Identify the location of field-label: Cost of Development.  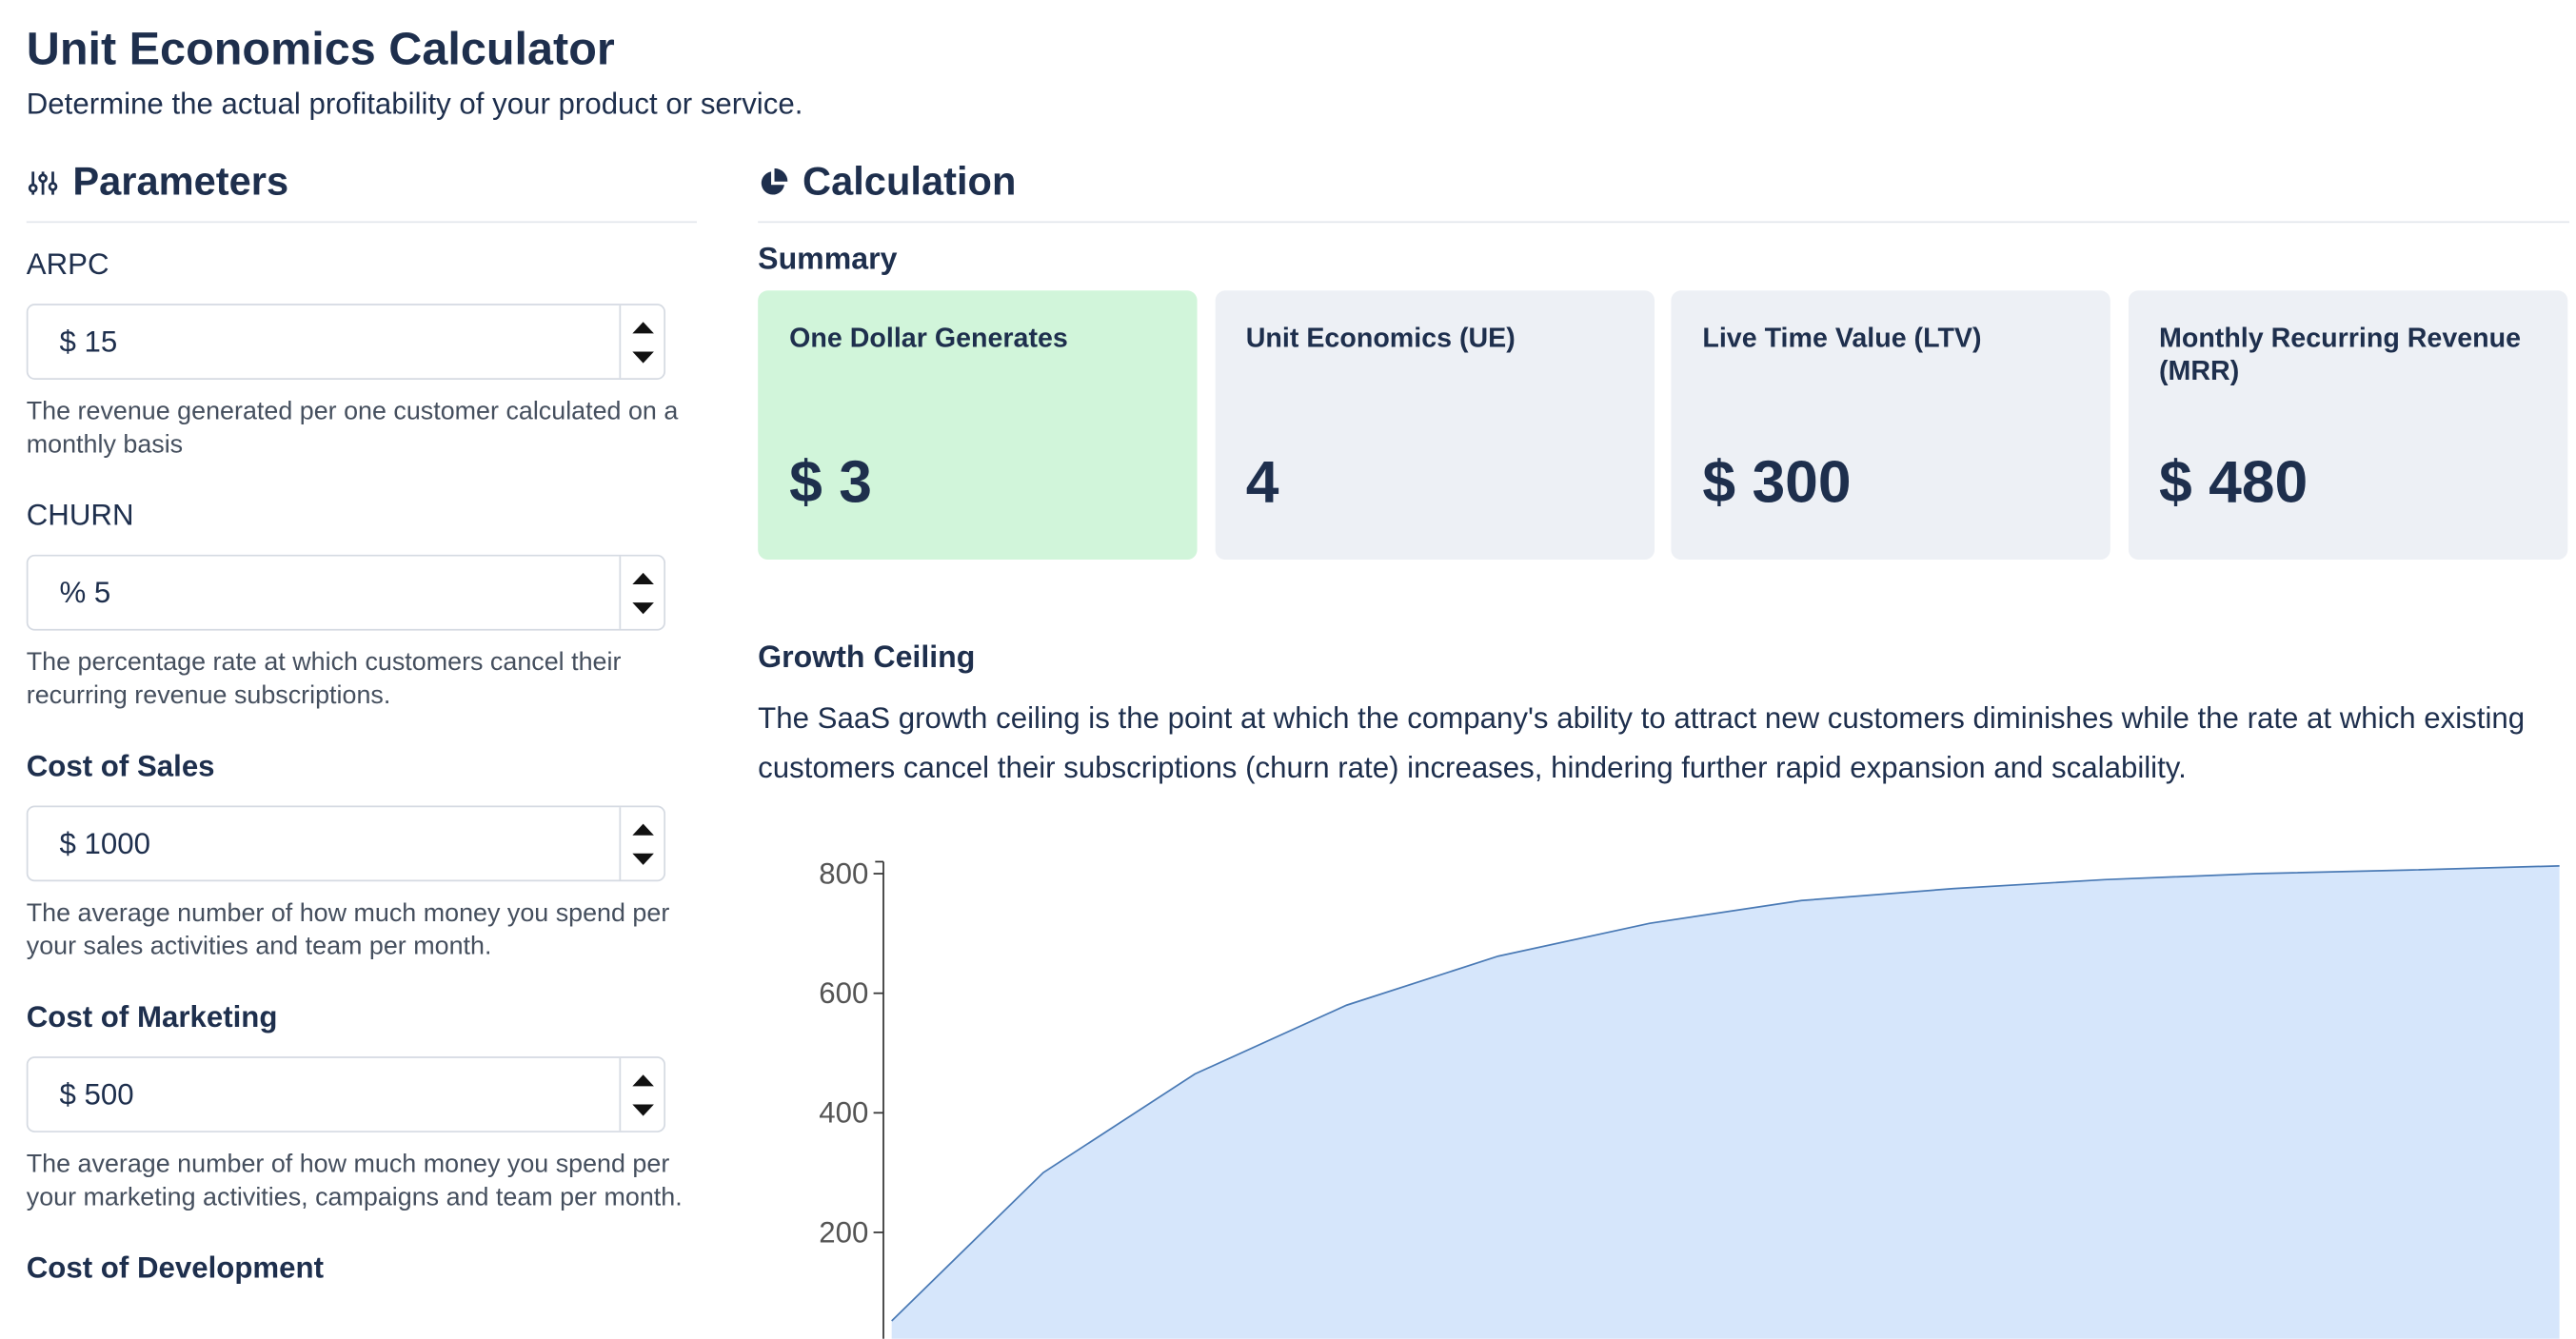
(175, 1267).